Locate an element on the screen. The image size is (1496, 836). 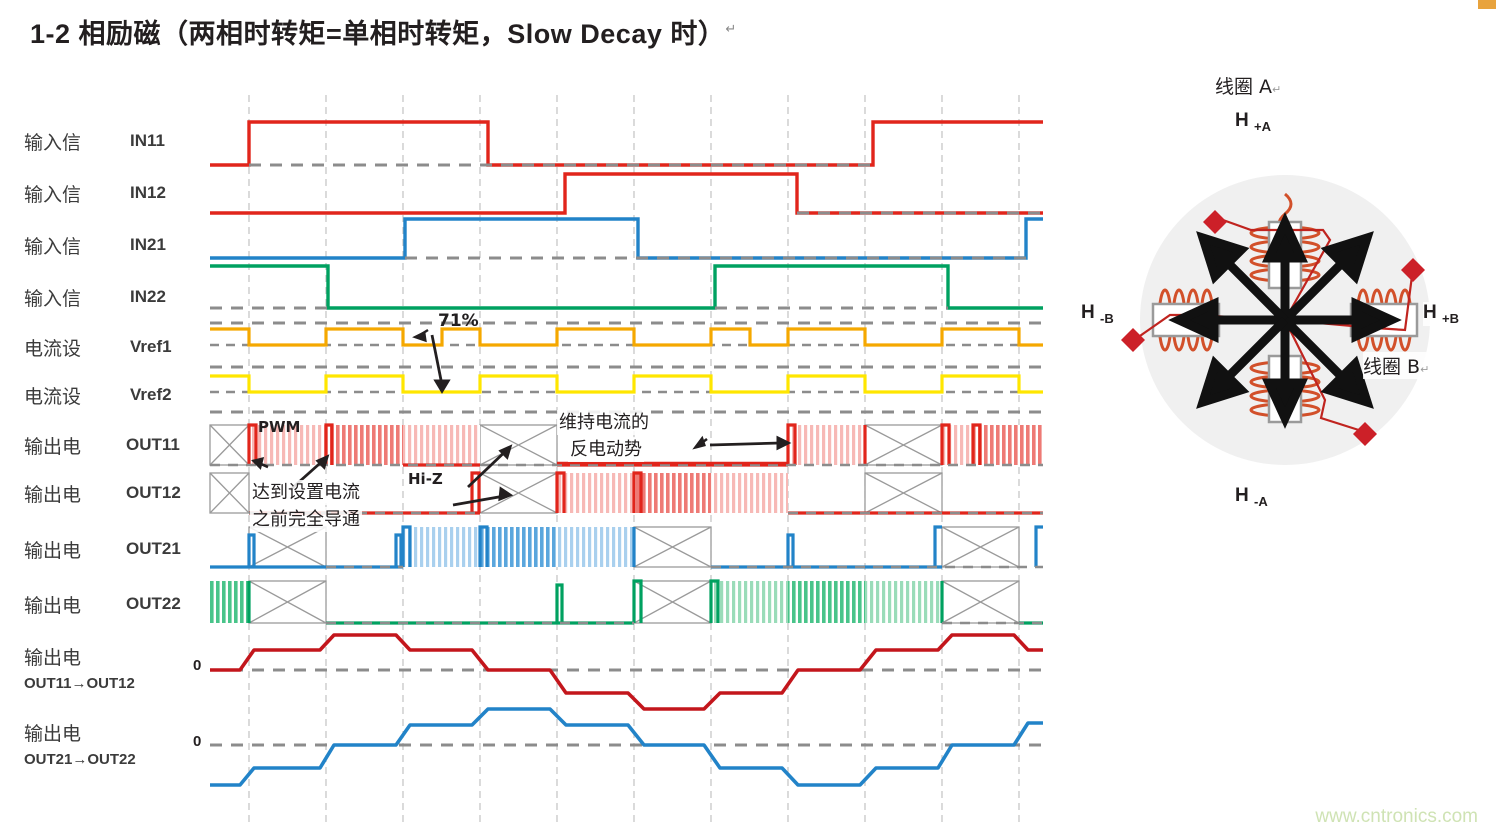
row-label-cn-vref1: 电流设 is located at coordinates (53, 349).